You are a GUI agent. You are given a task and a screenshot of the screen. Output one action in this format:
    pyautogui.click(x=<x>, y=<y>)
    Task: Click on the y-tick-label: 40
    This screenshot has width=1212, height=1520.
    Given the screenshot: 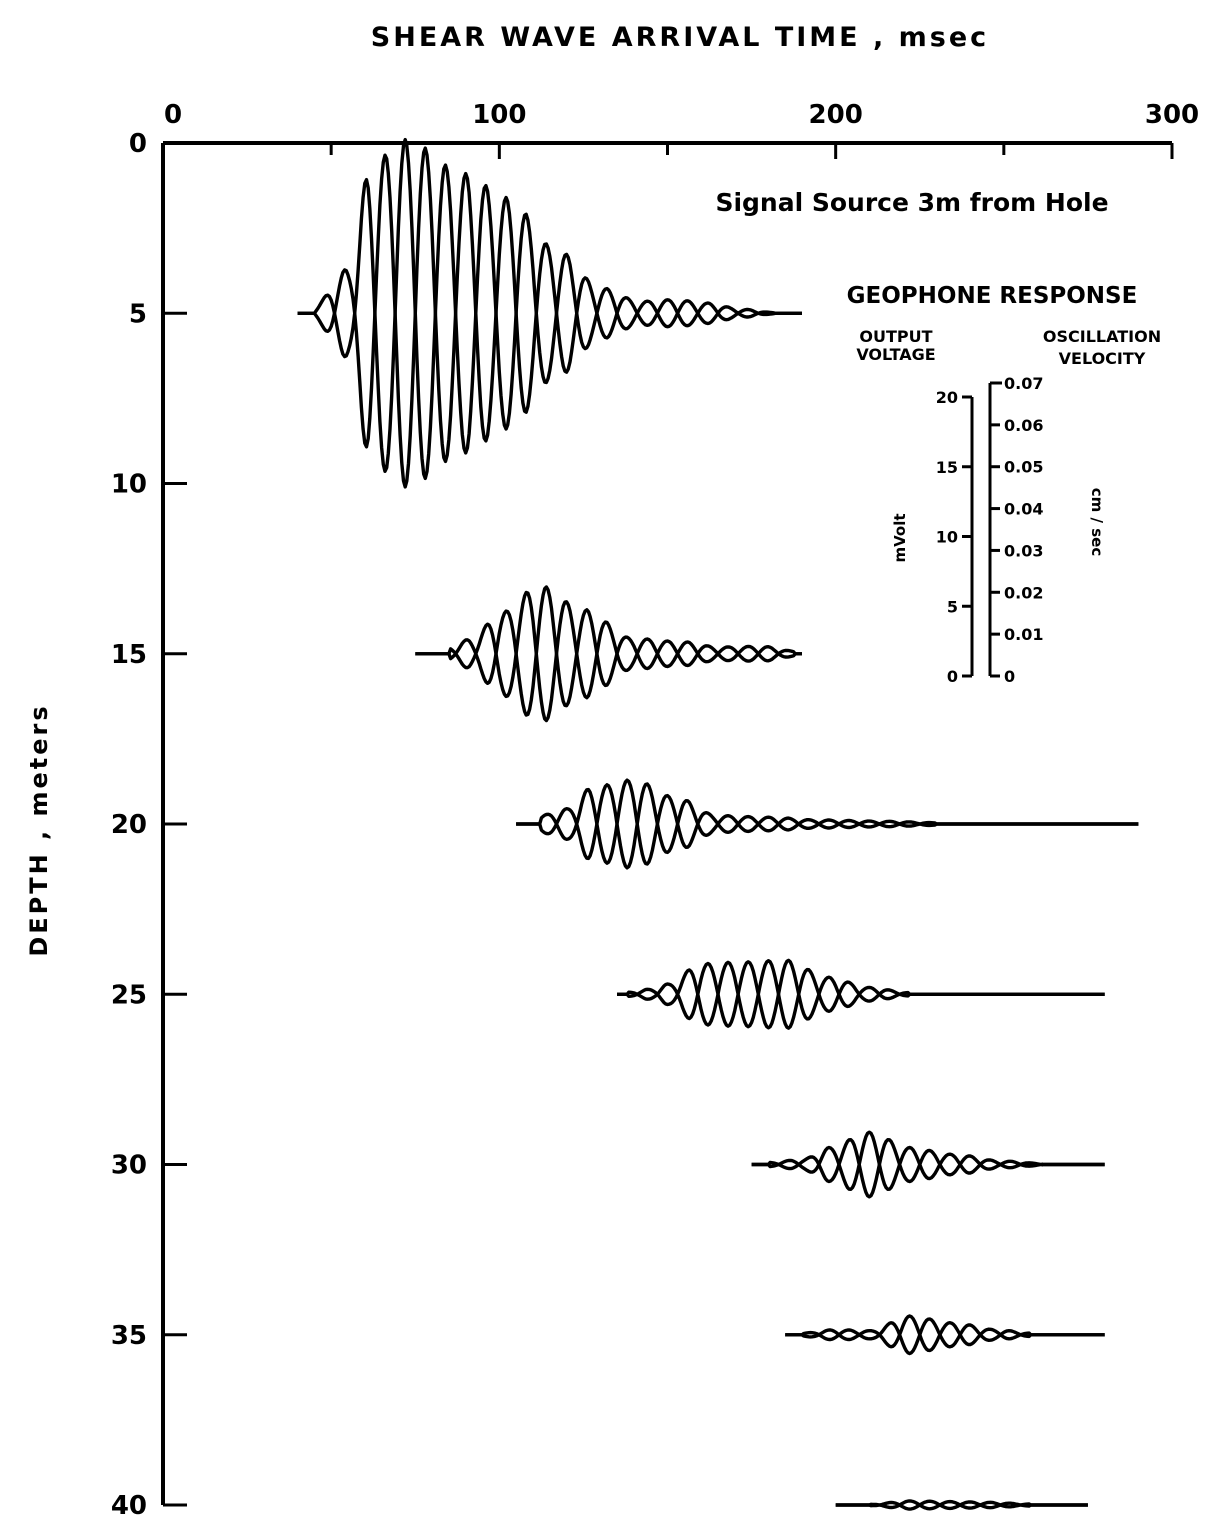 What is the action you would take?
    pyautogui.click(x=129, y=1505)
    